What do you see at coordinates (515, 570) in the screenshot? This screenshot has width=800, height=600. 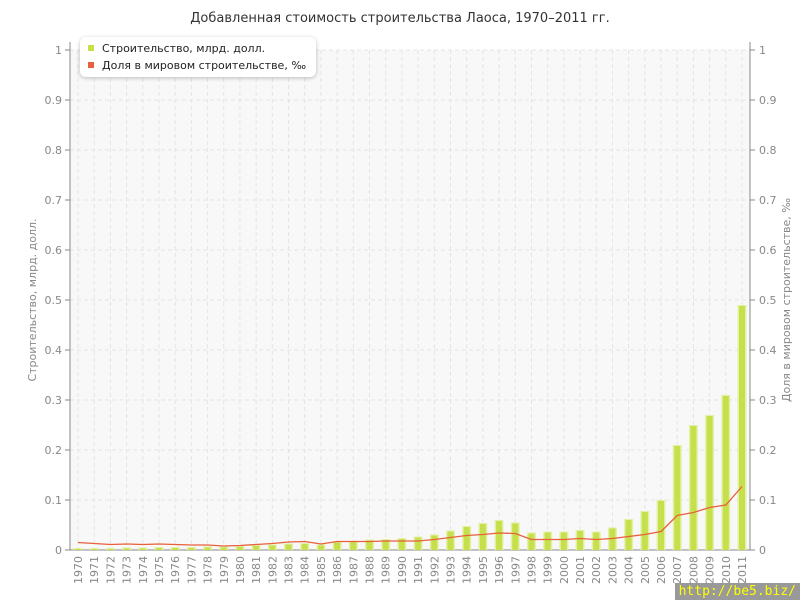 I see `x-tick-label: 1997` at bounding box center [515, 570].